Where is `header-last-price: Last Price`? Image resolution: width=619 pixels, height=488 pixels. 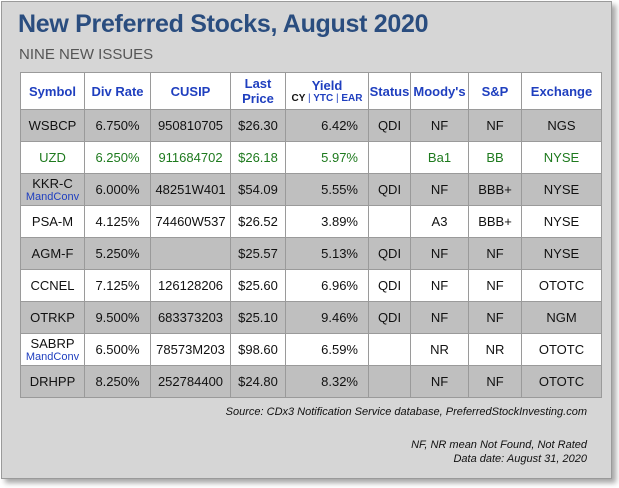 header-last-price: Last Price is located at coordinates (258, 91).